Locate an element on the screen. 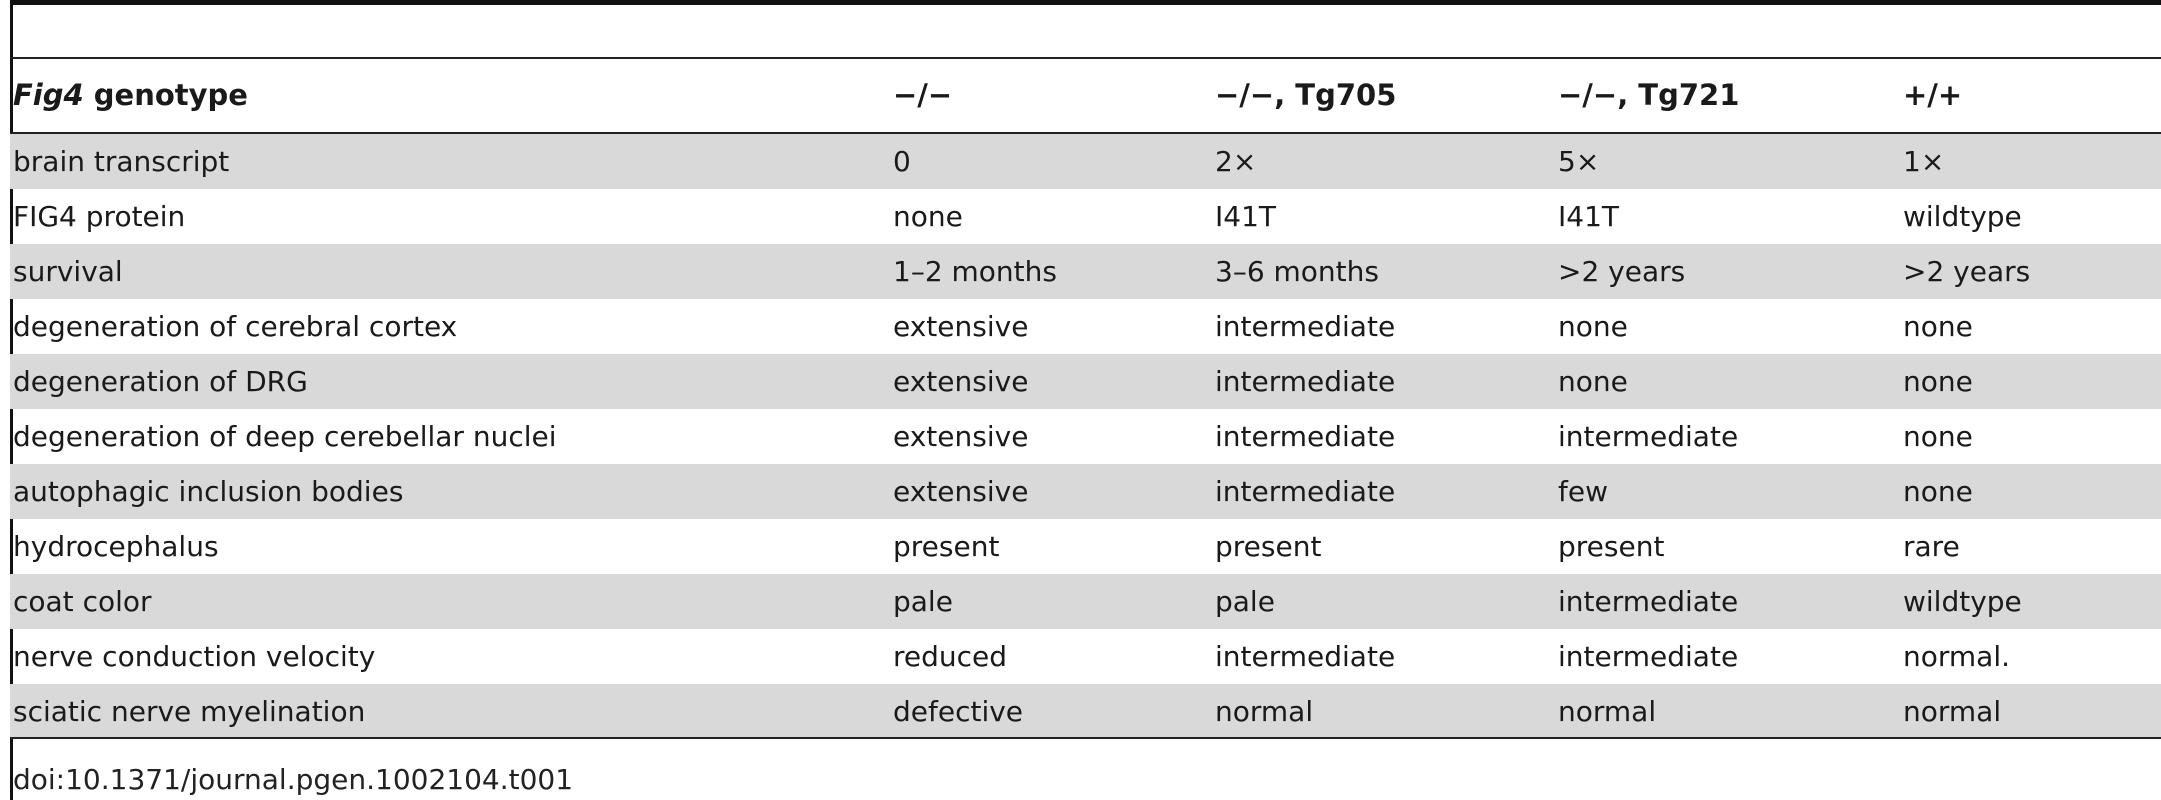  cell-tg721: normal is located at coordinates (1607, 711).